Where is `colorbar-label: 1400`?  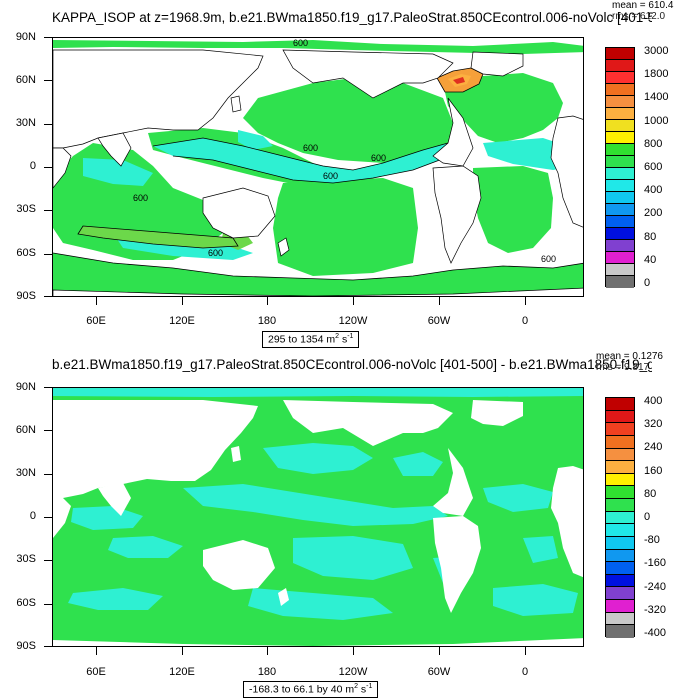 colorbar-label: 1400 is located at coordinates (656, 97).